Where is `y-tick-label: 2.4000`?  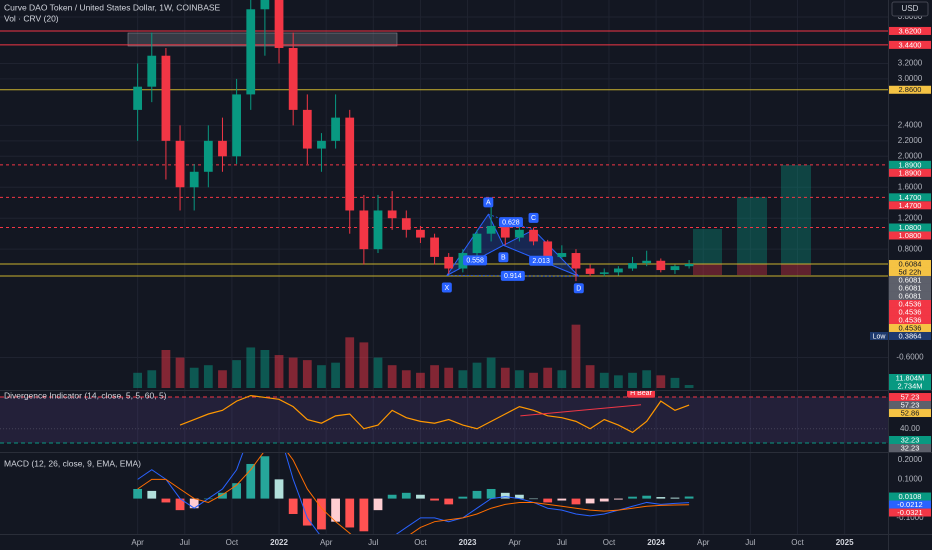
y-tick-label: 2.4000 is located at coordinates (910, 124).